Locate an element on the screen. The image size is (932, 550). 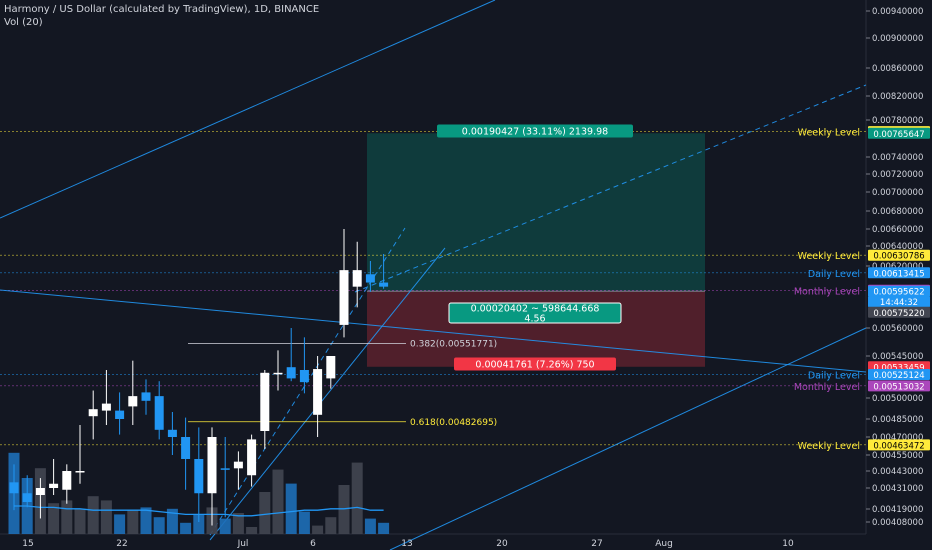
volume-indicator-label: Vol (20) is located at coordinates (23, 22).